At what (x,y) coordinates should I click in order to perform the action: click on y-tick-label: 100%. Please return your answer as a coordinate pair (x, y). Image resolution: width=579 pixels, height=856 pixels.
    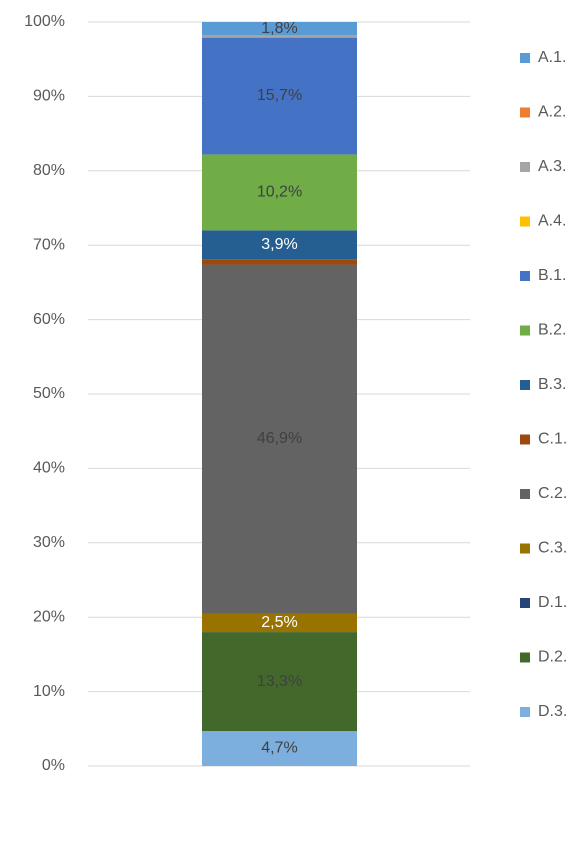
    Looking at the image, I should click on (44, 21).